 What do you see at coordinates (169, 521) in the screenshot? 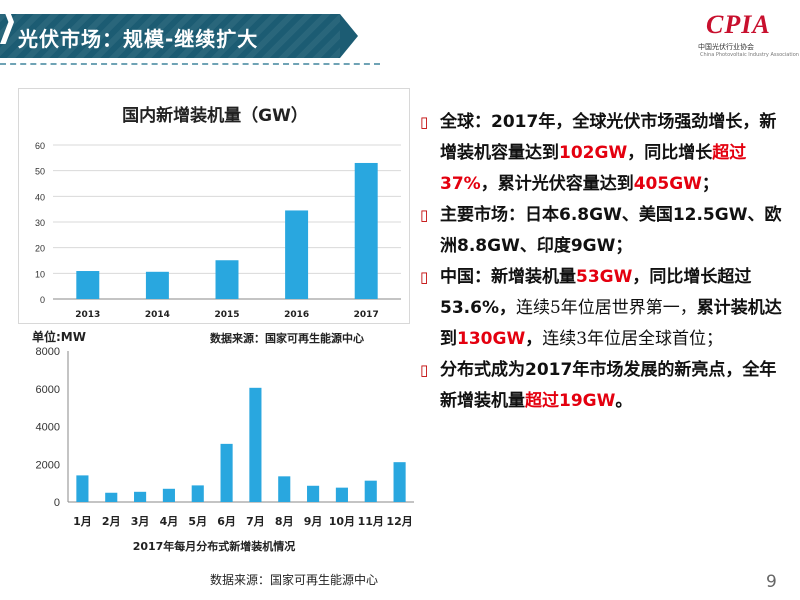
I see `x-tick-label: 4月` at bounding box center [169, 521].